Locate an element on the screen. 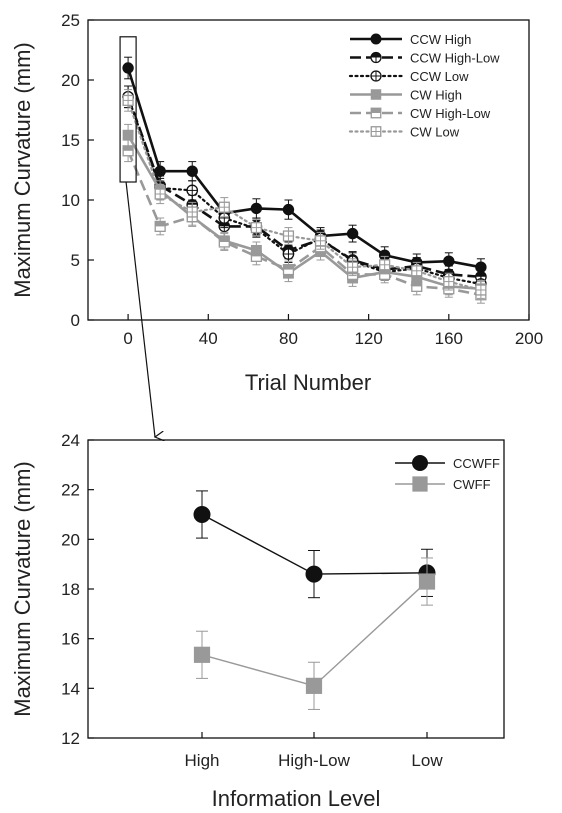 The width and height of the screenshot is (562, 813). top-series-cw-high-low-point-3-half is located at coordinates (224, 239).